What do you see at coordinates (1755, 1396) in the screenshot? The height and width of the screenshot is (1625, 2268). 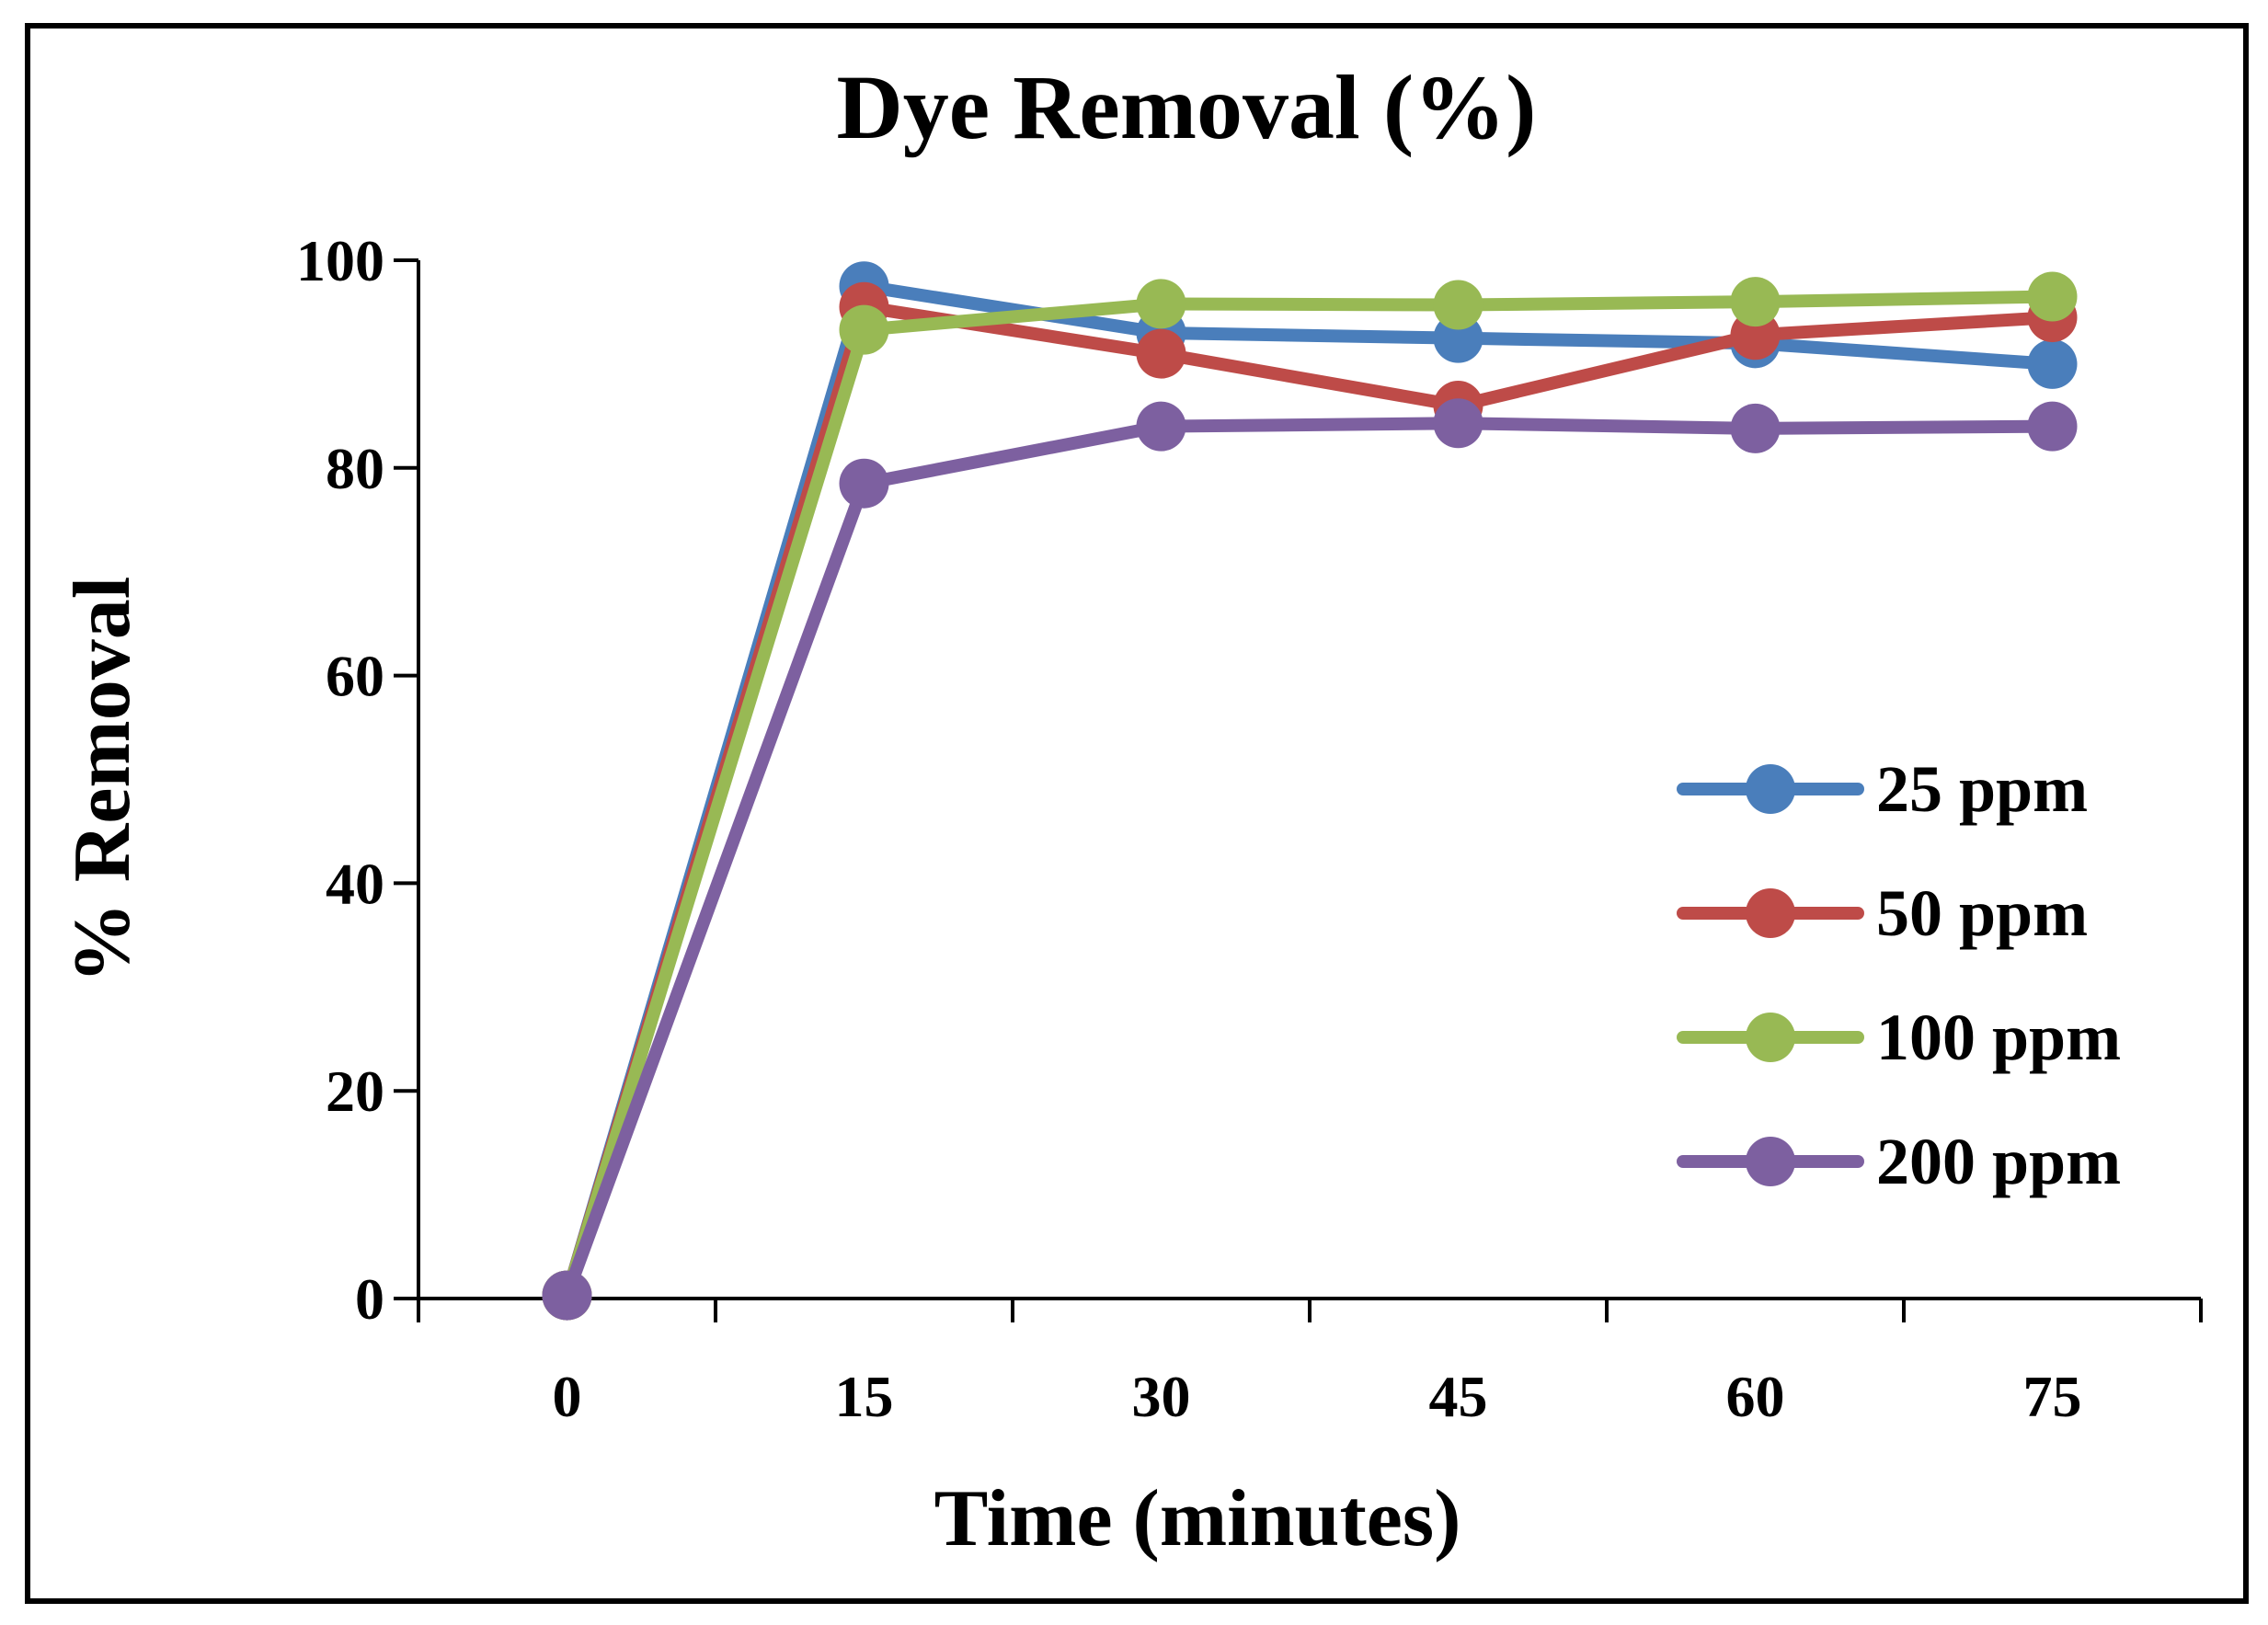 I see `x-tick-label: 60` at bounding box center [1755, 1396].